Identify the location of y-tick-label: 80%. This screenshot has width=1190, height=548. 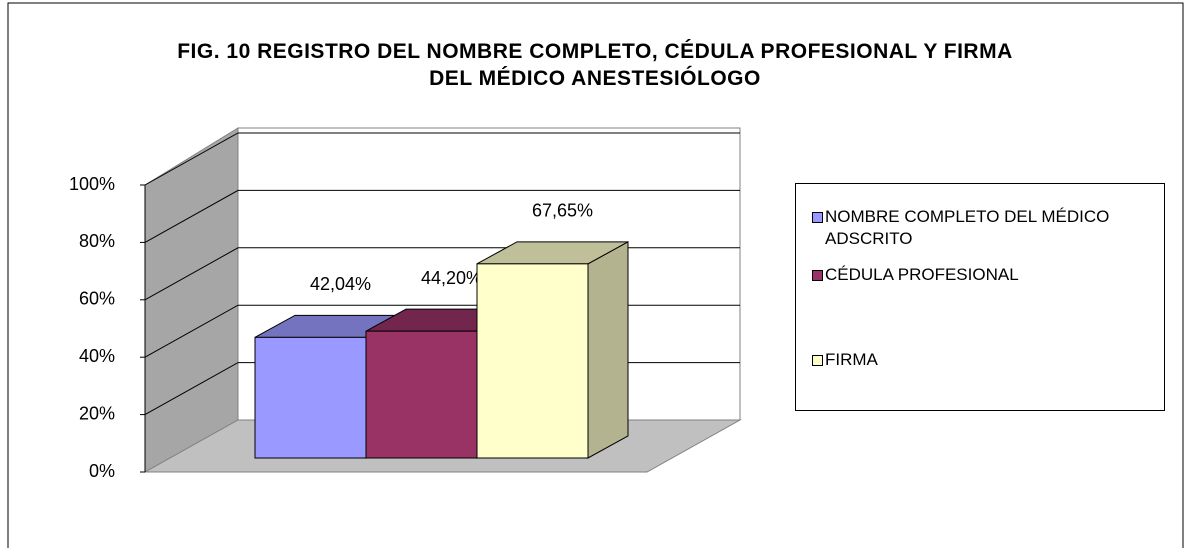
(97, 241).